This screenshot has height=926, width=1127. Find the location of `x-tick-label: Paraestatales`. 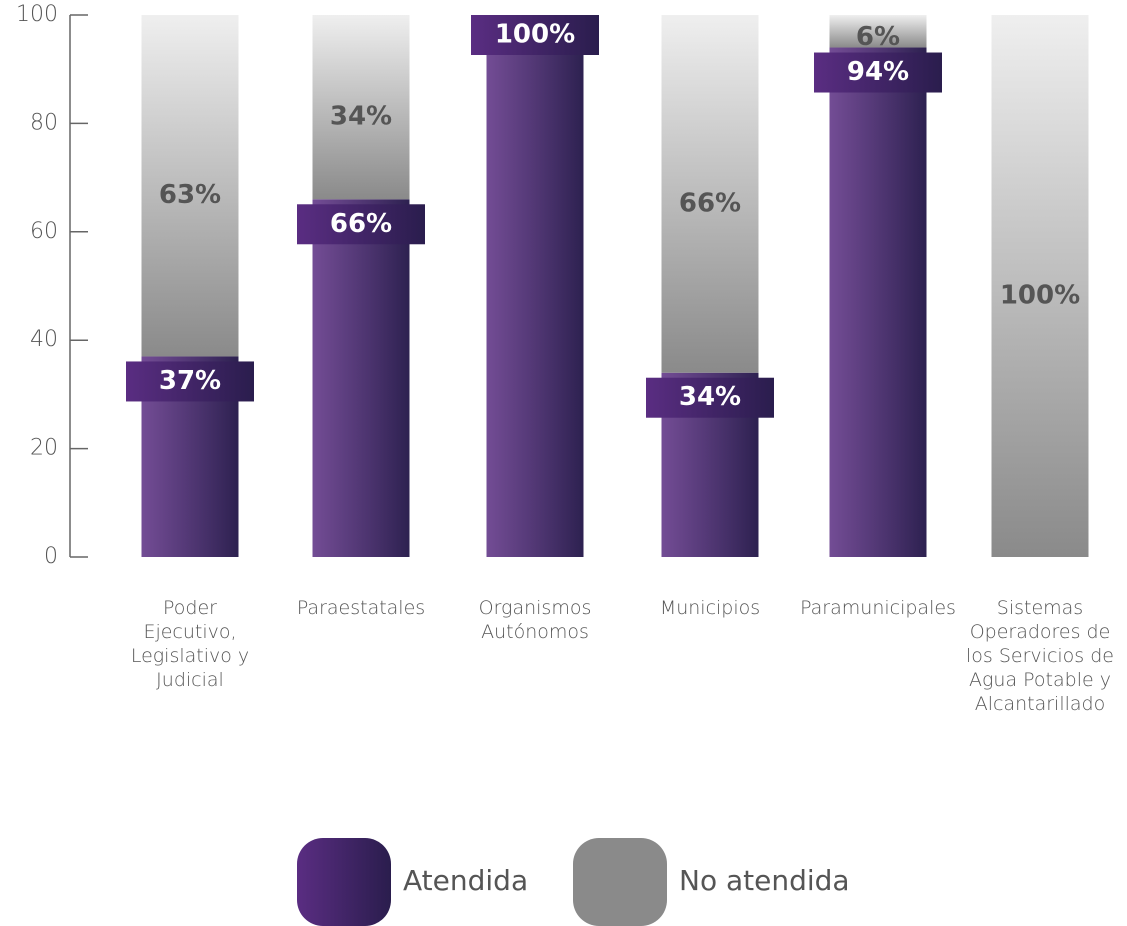

x-tick-label: Paraestatales is located at coordinates (361, 608).